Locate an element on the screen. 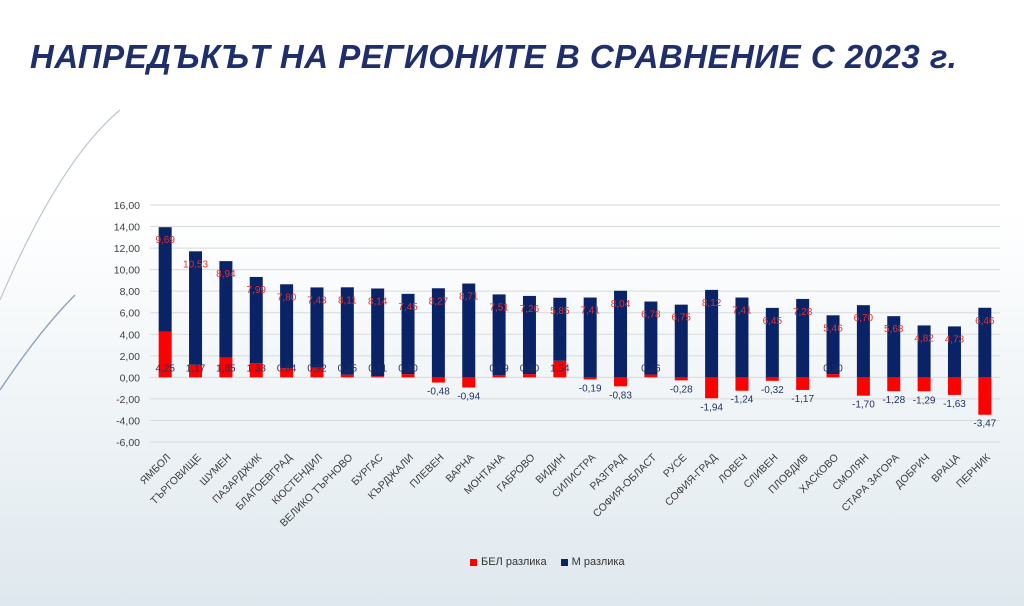 Image resolution: width=1024 pixels, height=606 pixels. data-label-bel: -1,63 is located at coordinates (954, 404).